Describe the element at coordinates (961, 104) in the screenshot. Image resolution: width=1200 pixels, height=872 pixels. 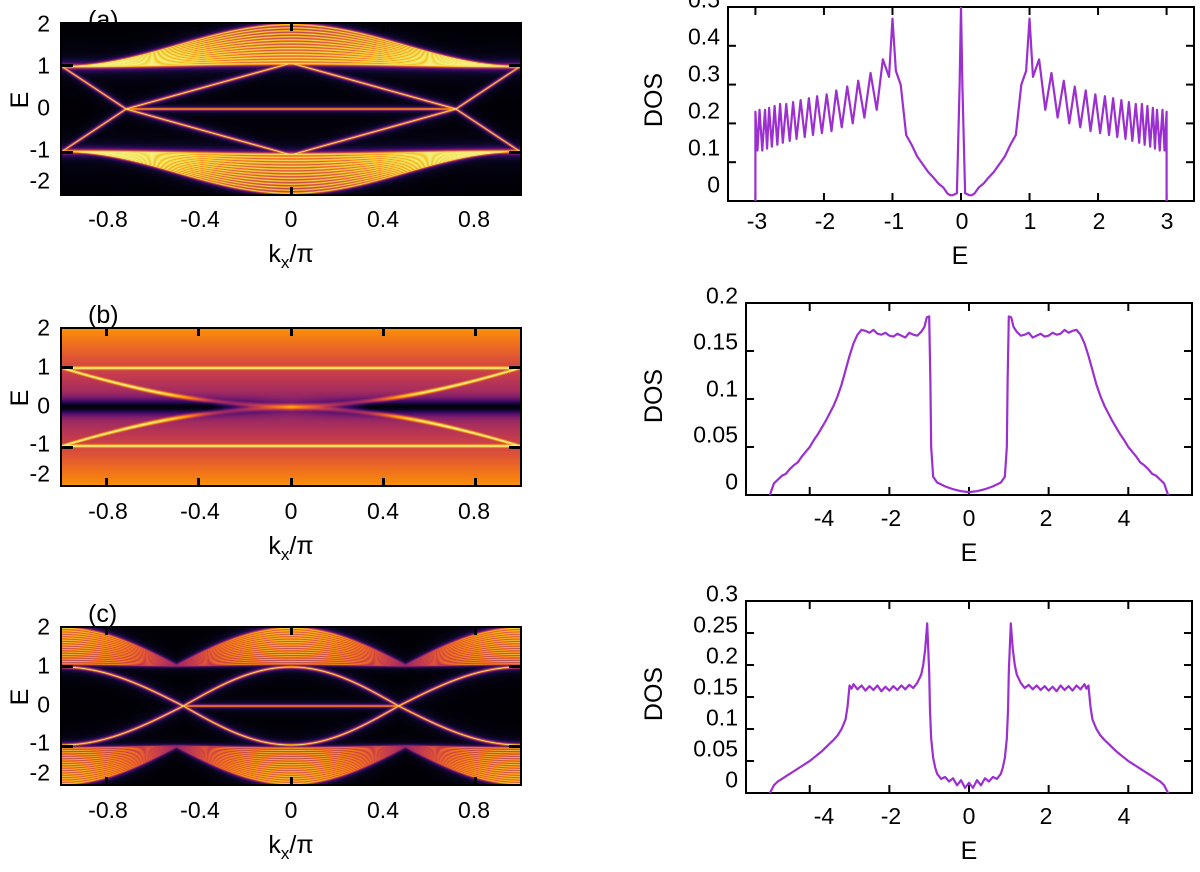
I see `dos-a-plot` at that location.